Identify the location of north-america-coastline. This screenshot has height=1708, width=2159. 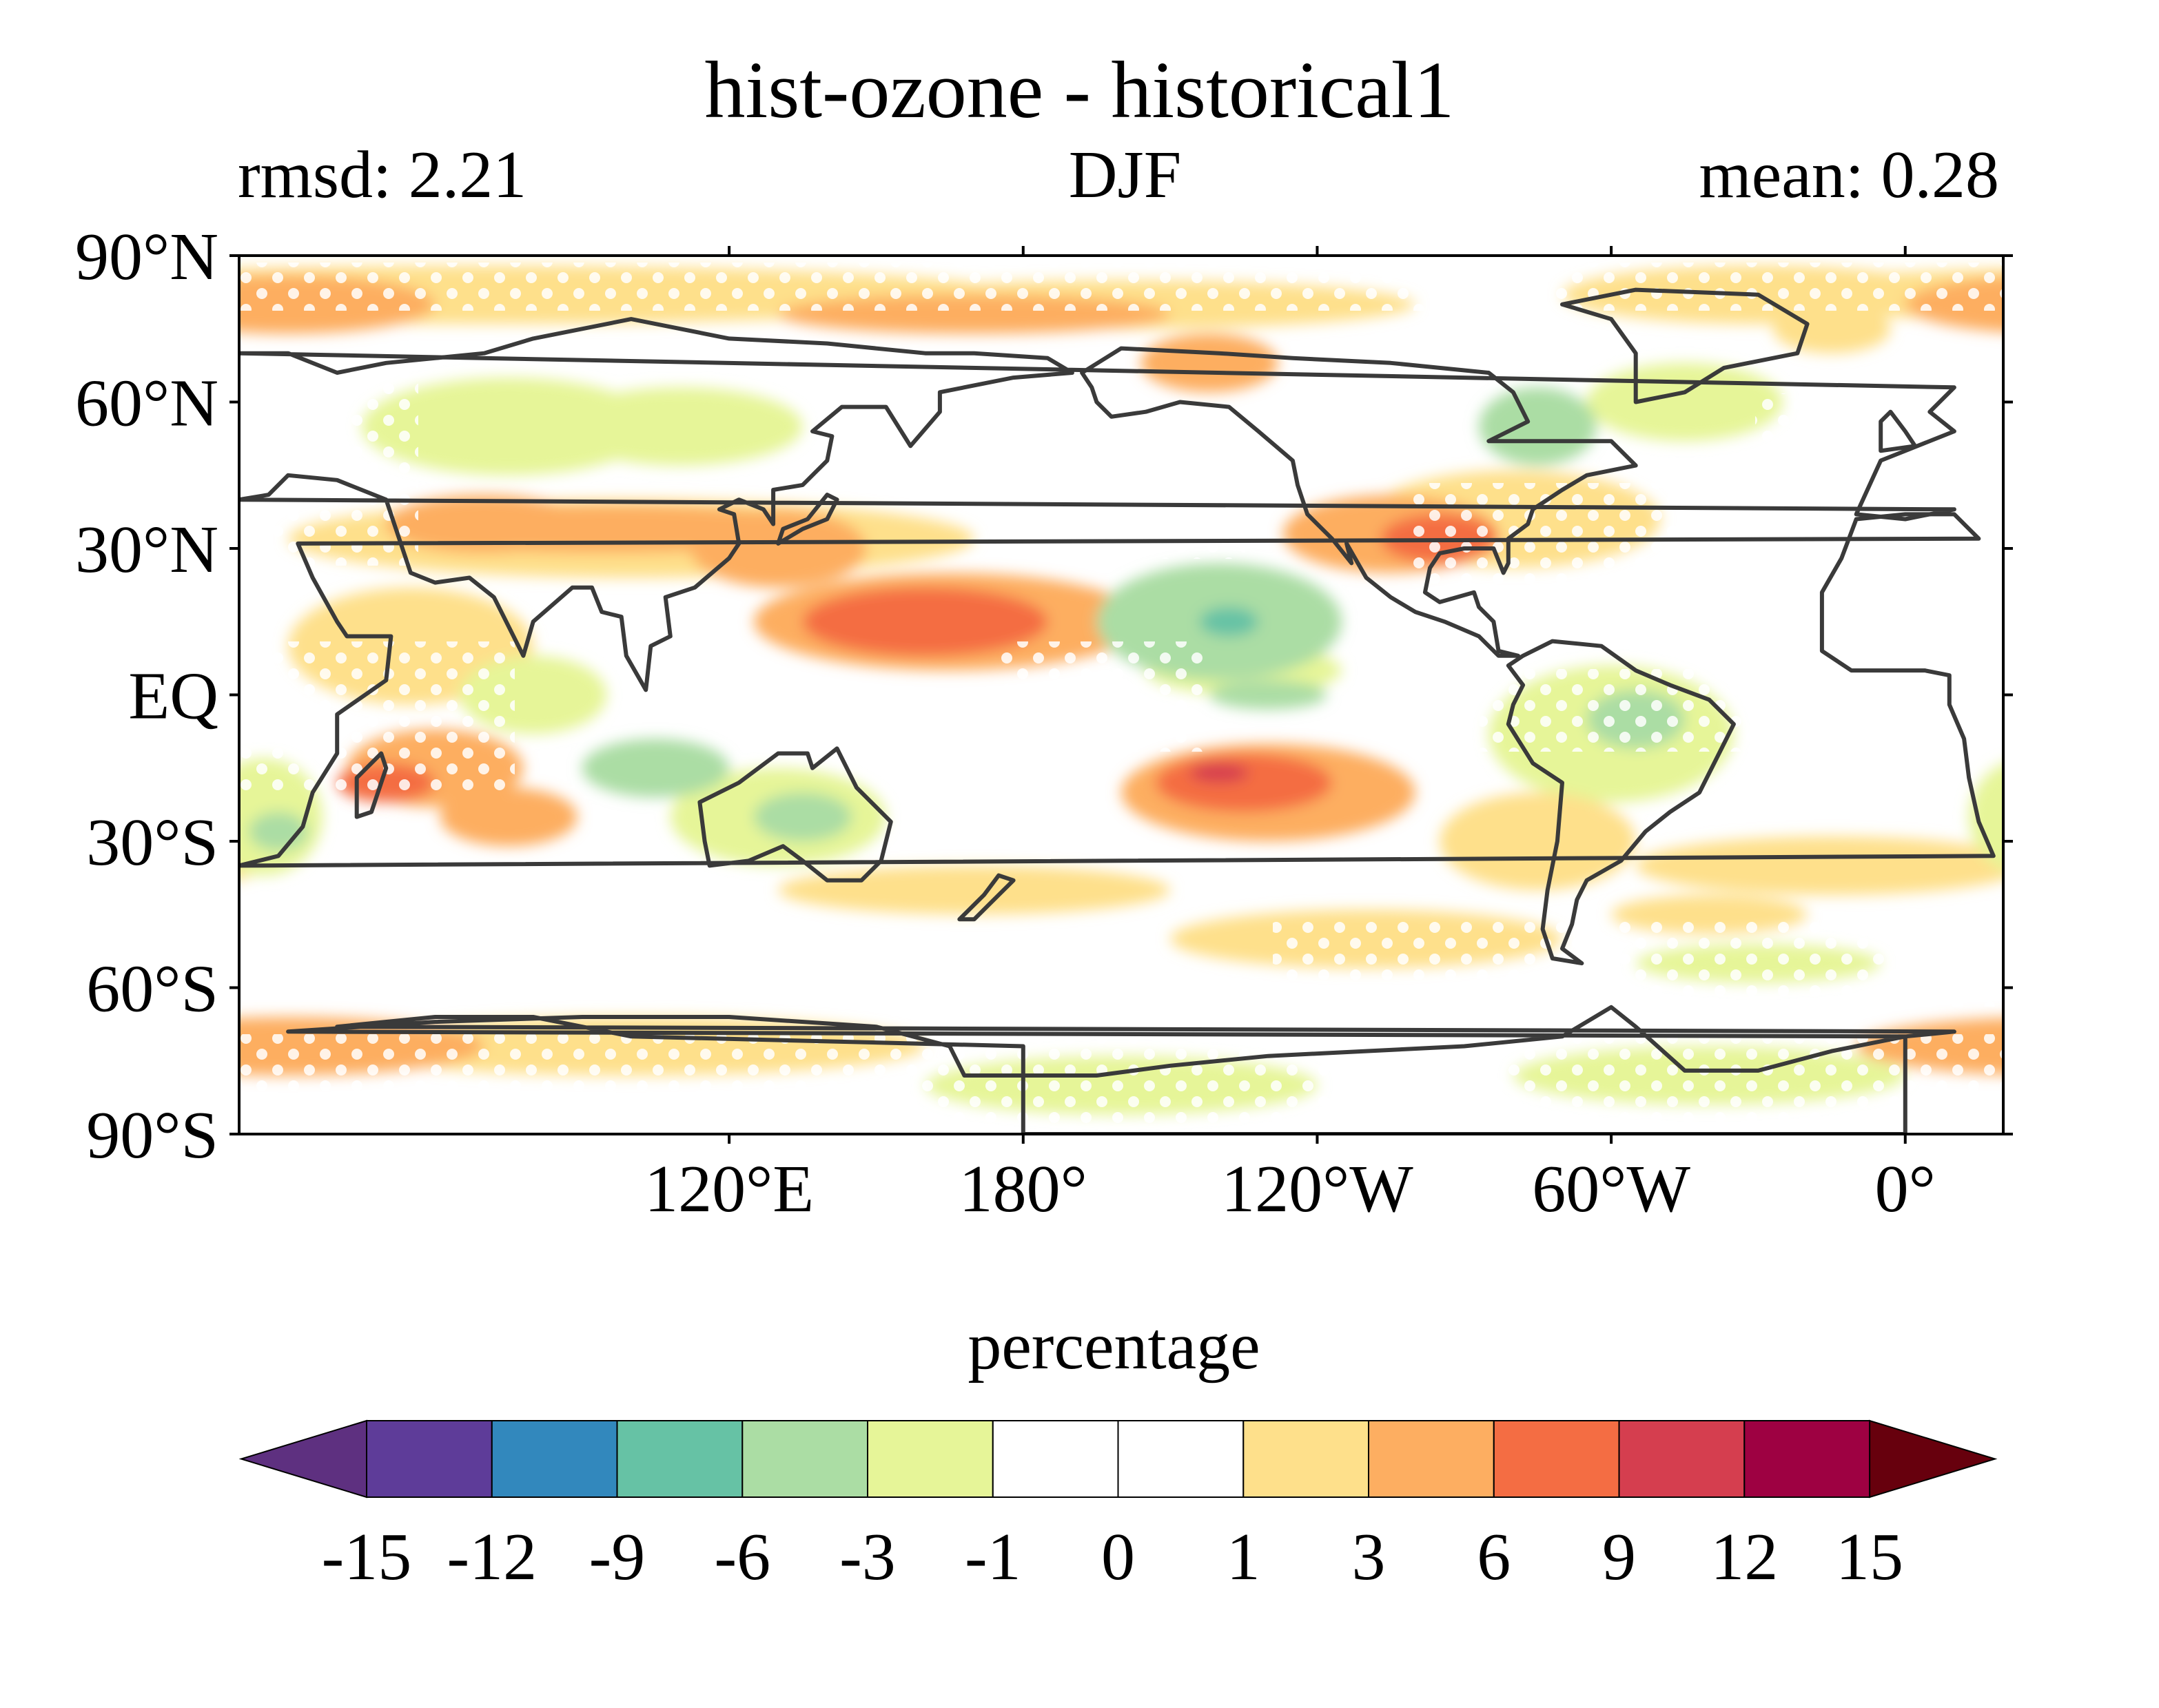
(1359, 502).